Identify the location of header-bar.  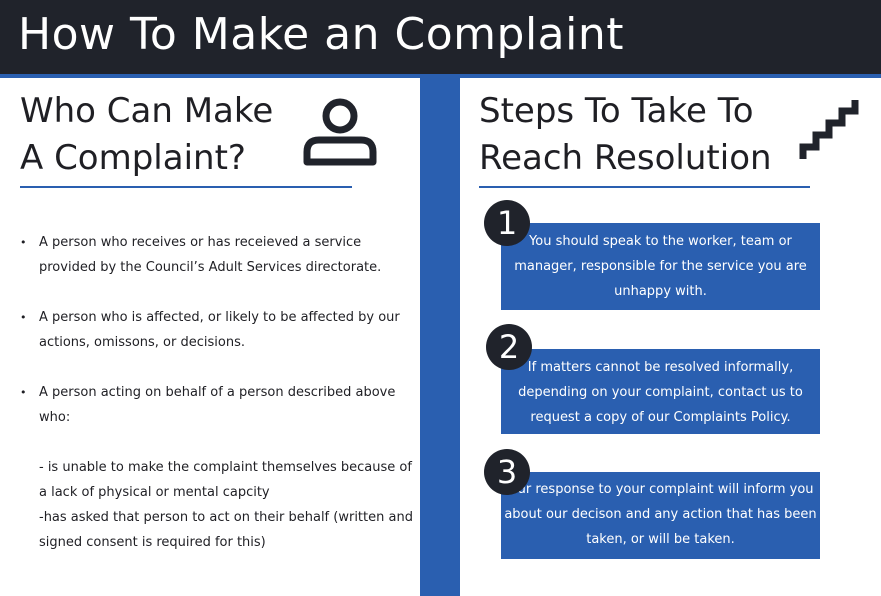
(440, 37).